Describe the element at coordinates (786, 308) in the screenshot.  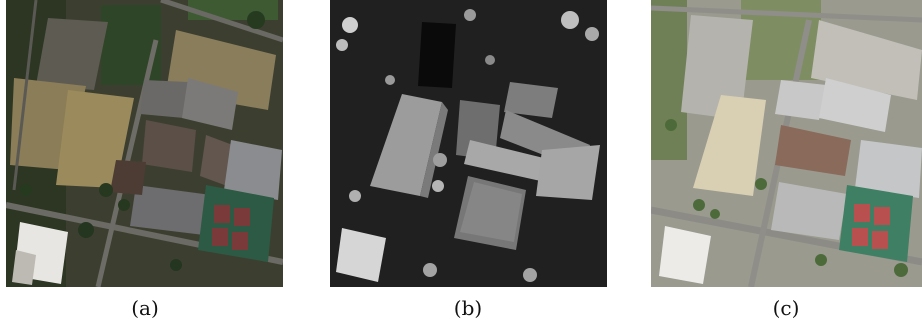
I see `caption-c: (c)` at that location.